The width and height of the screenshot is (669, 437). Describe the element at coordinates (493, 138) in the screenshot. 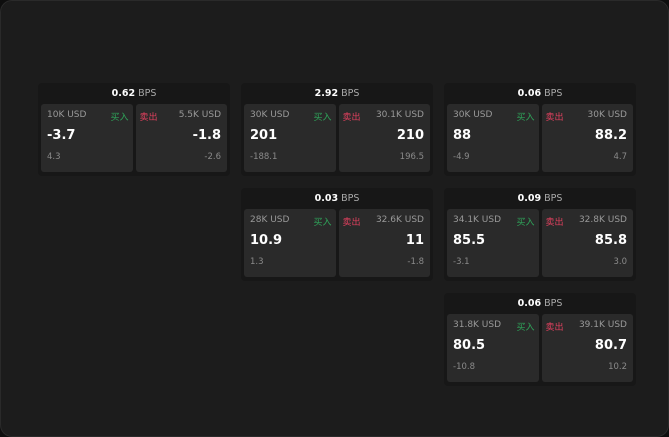

I see `buy-panel: 30K USD 买入 88 -4.9` at that location.